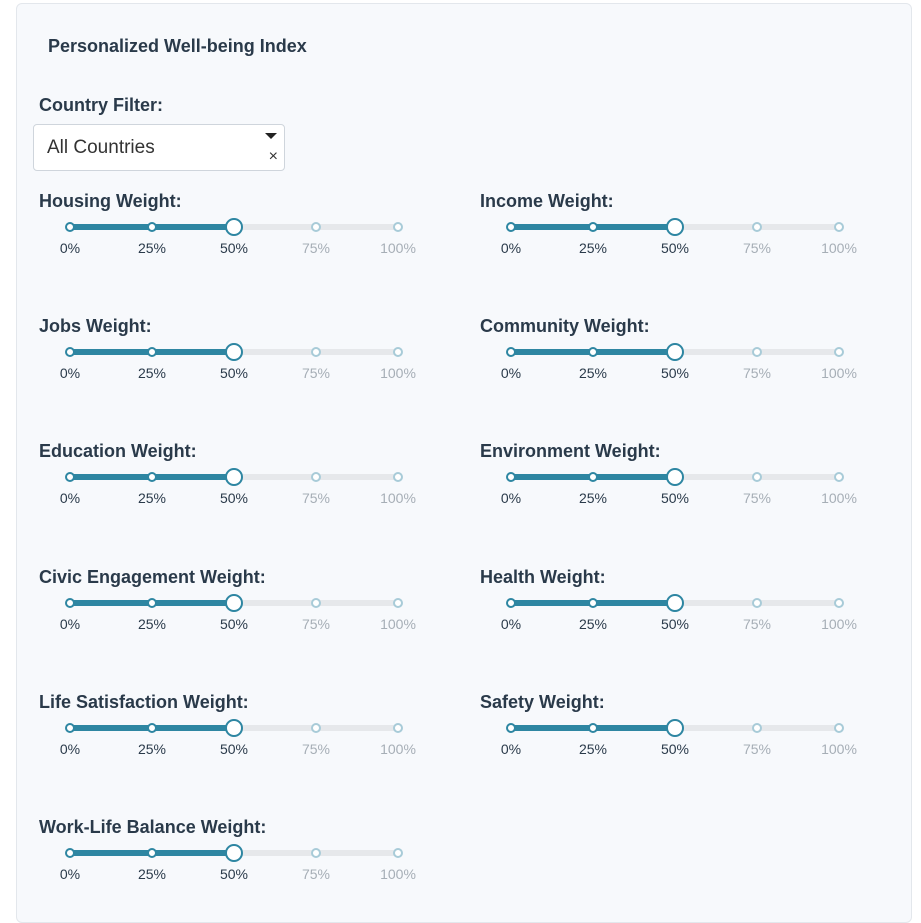 The image size is (921, 923). Describe the element at coordinates (543, 577) in the screenshot. I see `slider-label: Health Weight:` at that location.